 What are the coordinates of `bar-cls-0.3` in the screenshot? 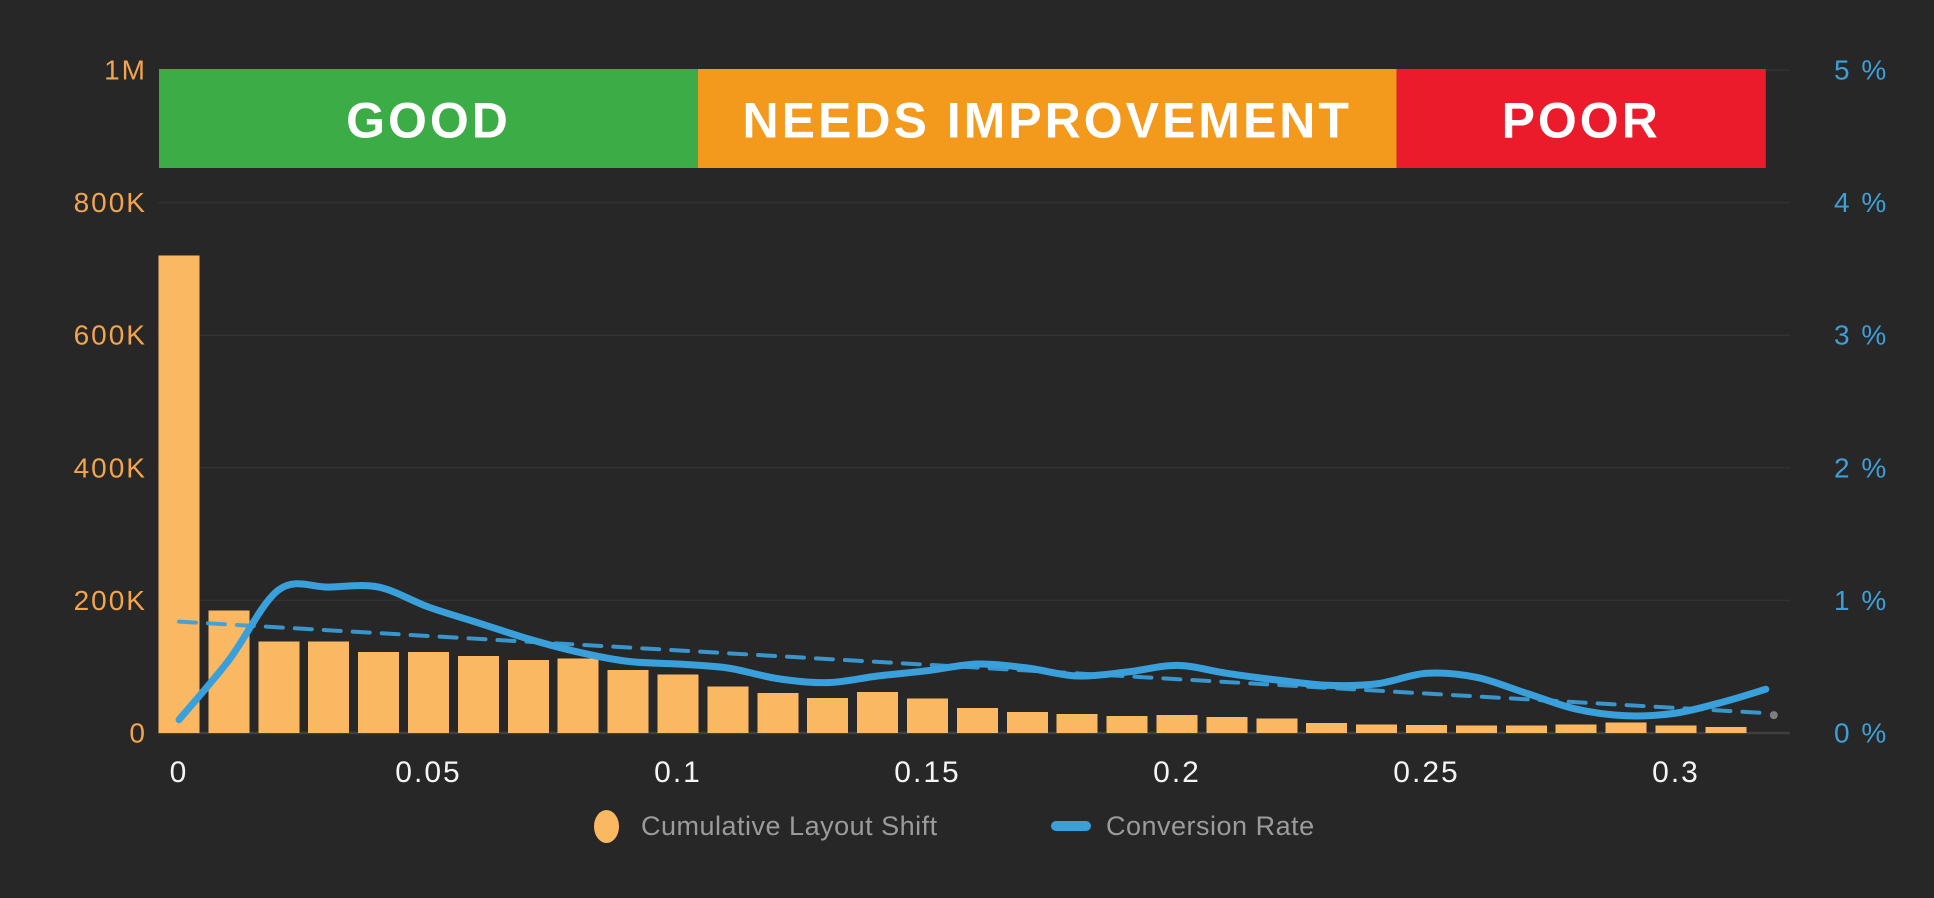 It's located at (1676, 729).